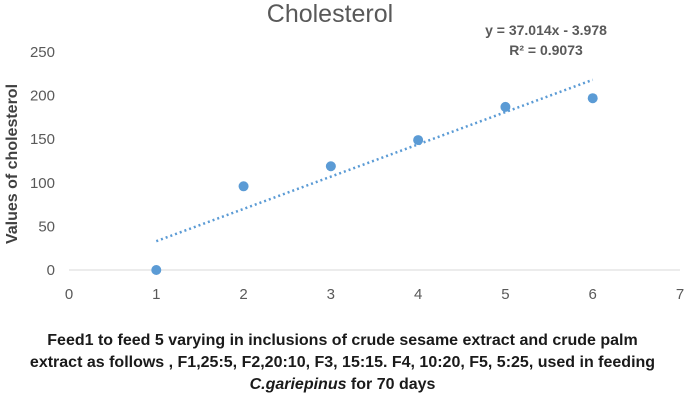 The image size is (685, 404). What do you see at coordinates (546, 30) in the screenshot?
I see `trendline-equation: y = 37.014x - 3.978` at bounding box center [546, 30].